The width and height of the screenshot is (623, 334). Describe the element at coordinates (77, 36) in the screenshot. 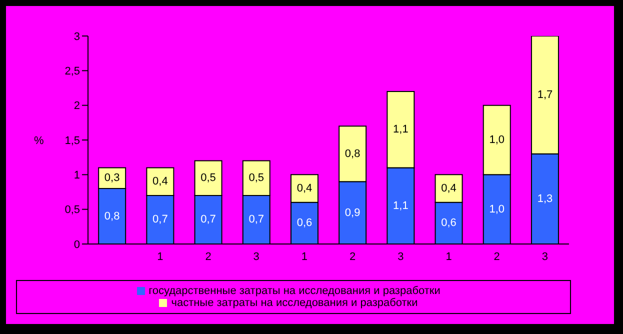

I see `y-tick-label: 3` at that location.